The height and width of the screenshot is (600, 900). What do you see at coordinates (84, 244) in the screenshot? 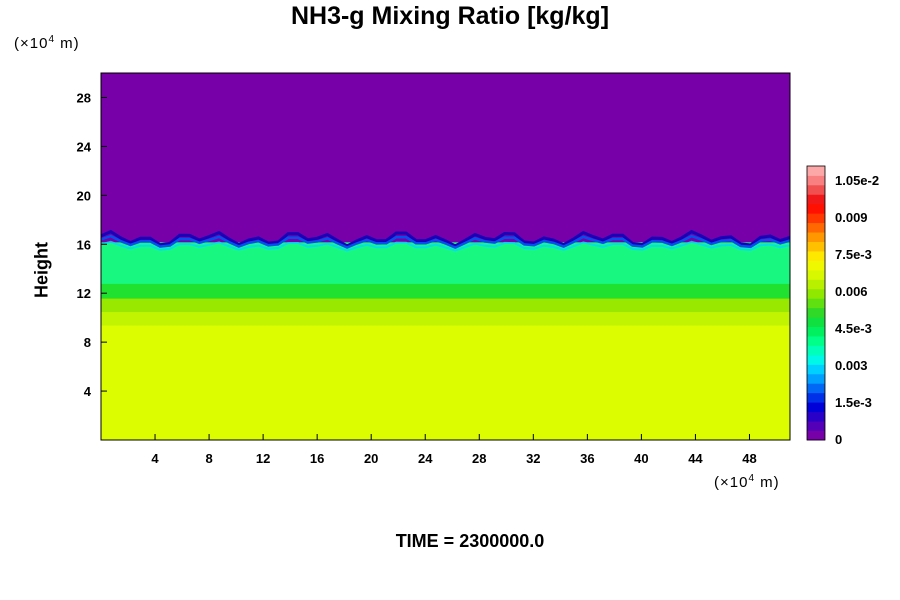
I see `y-tick-label-3: 16` at bounding box center [84, 244].